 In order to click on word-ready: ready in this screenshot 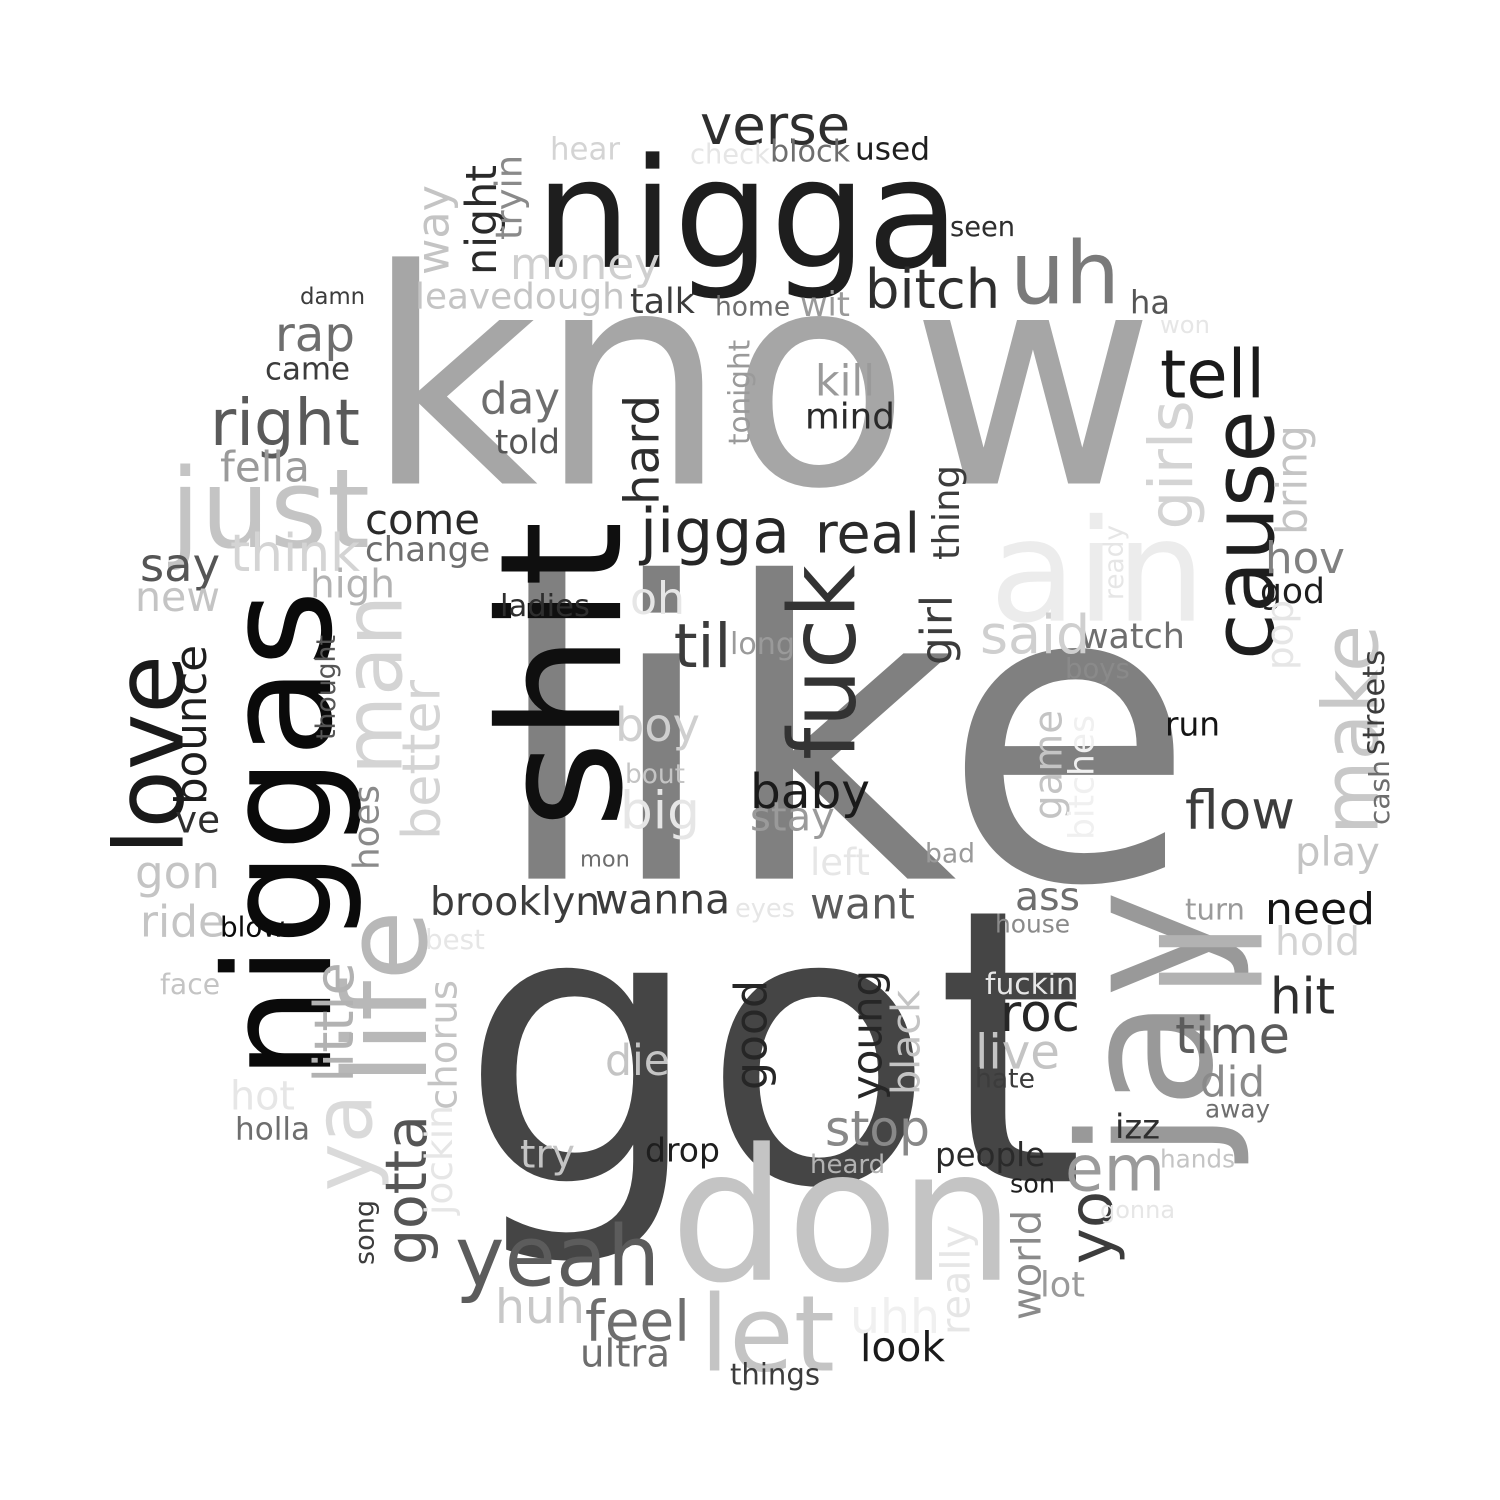, I will do `click(1114, 562)`.